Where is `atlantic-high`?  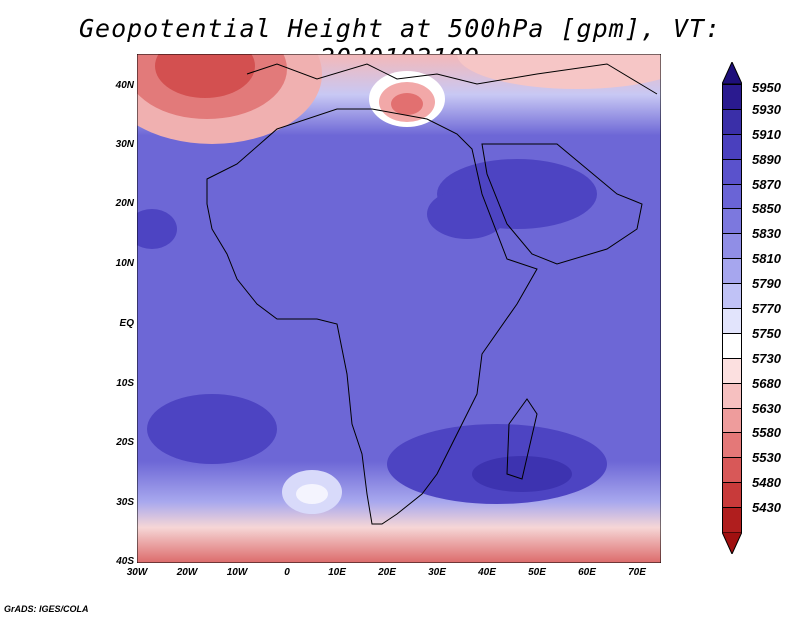
atlantic-high is located at coordinates (212, 429).